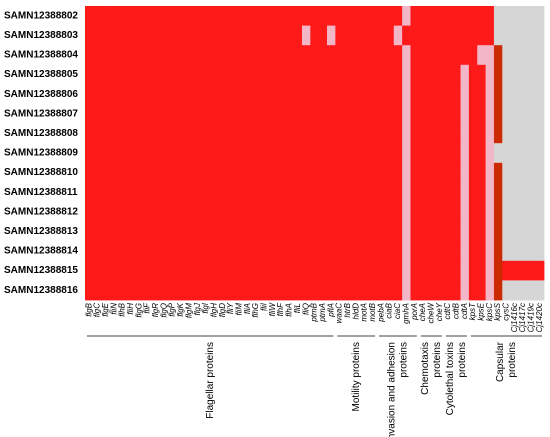 This screenshot has width=550, height=437. What do you see at coordinates (188, 310) in the screenshot?
I see `column-label: flgM` at bounding box center [188, 310].